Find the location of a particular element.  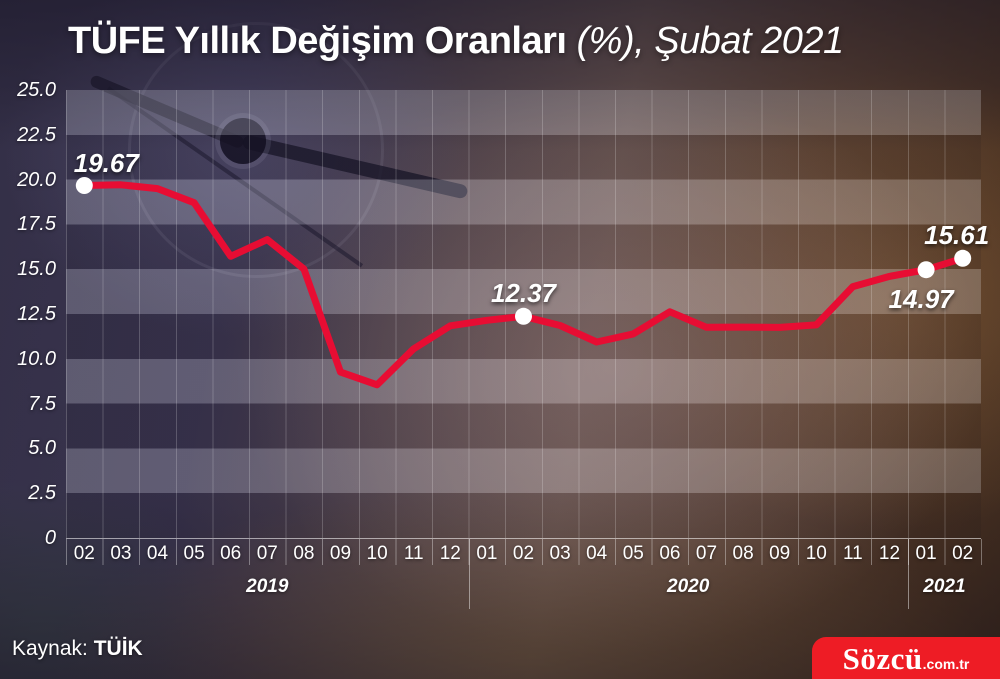

chart-title-main: TÜFE Yıllık Değişim Oranları is located at coordinates (317, 41).